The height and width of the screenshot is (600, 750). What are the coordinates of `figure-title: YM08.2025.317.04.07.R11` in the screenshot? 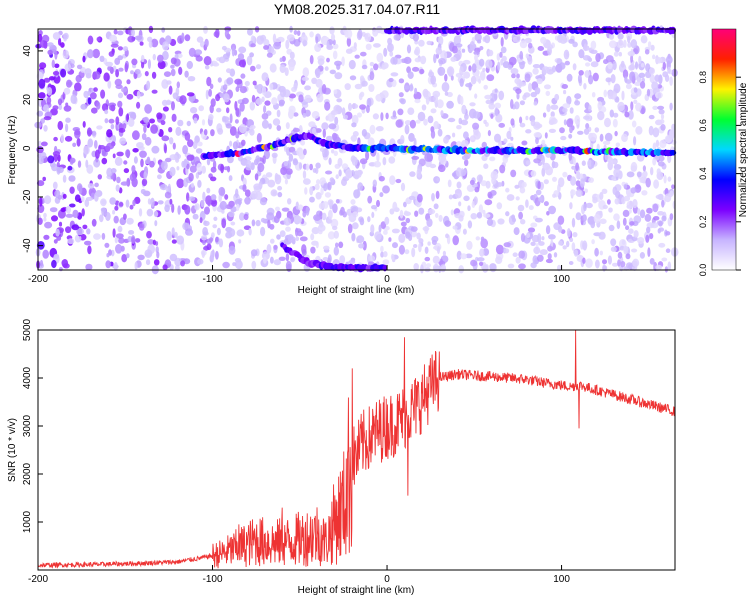 It's located at (357, 9).